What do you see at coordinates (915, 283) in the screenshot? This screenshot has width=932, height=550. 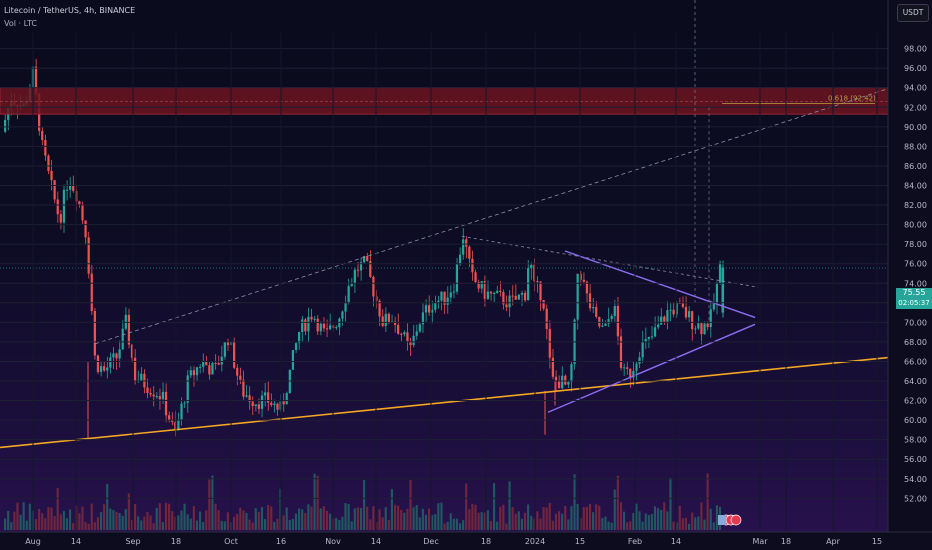 I see `price-tick-label: 74.00` at bounding box center [915, 283].